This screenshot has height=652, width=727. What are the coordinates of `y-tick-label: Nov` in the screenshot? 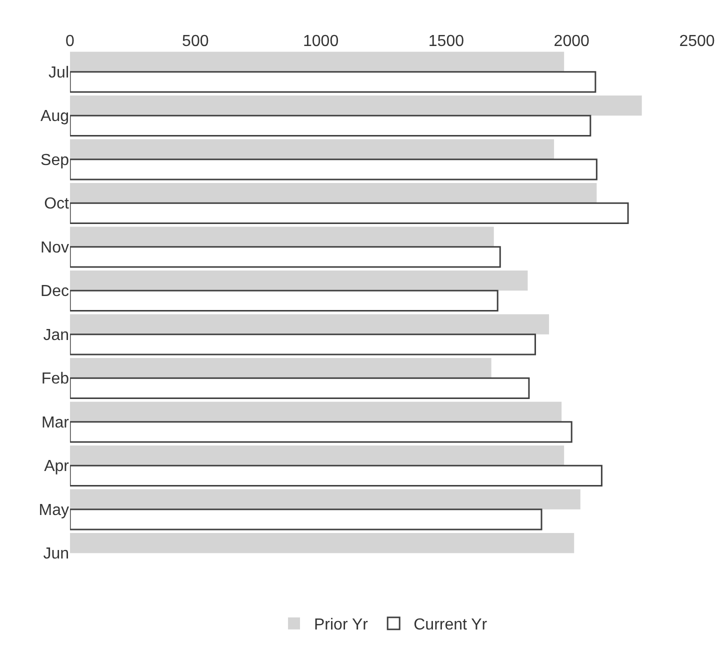 It's located at (54, 247).